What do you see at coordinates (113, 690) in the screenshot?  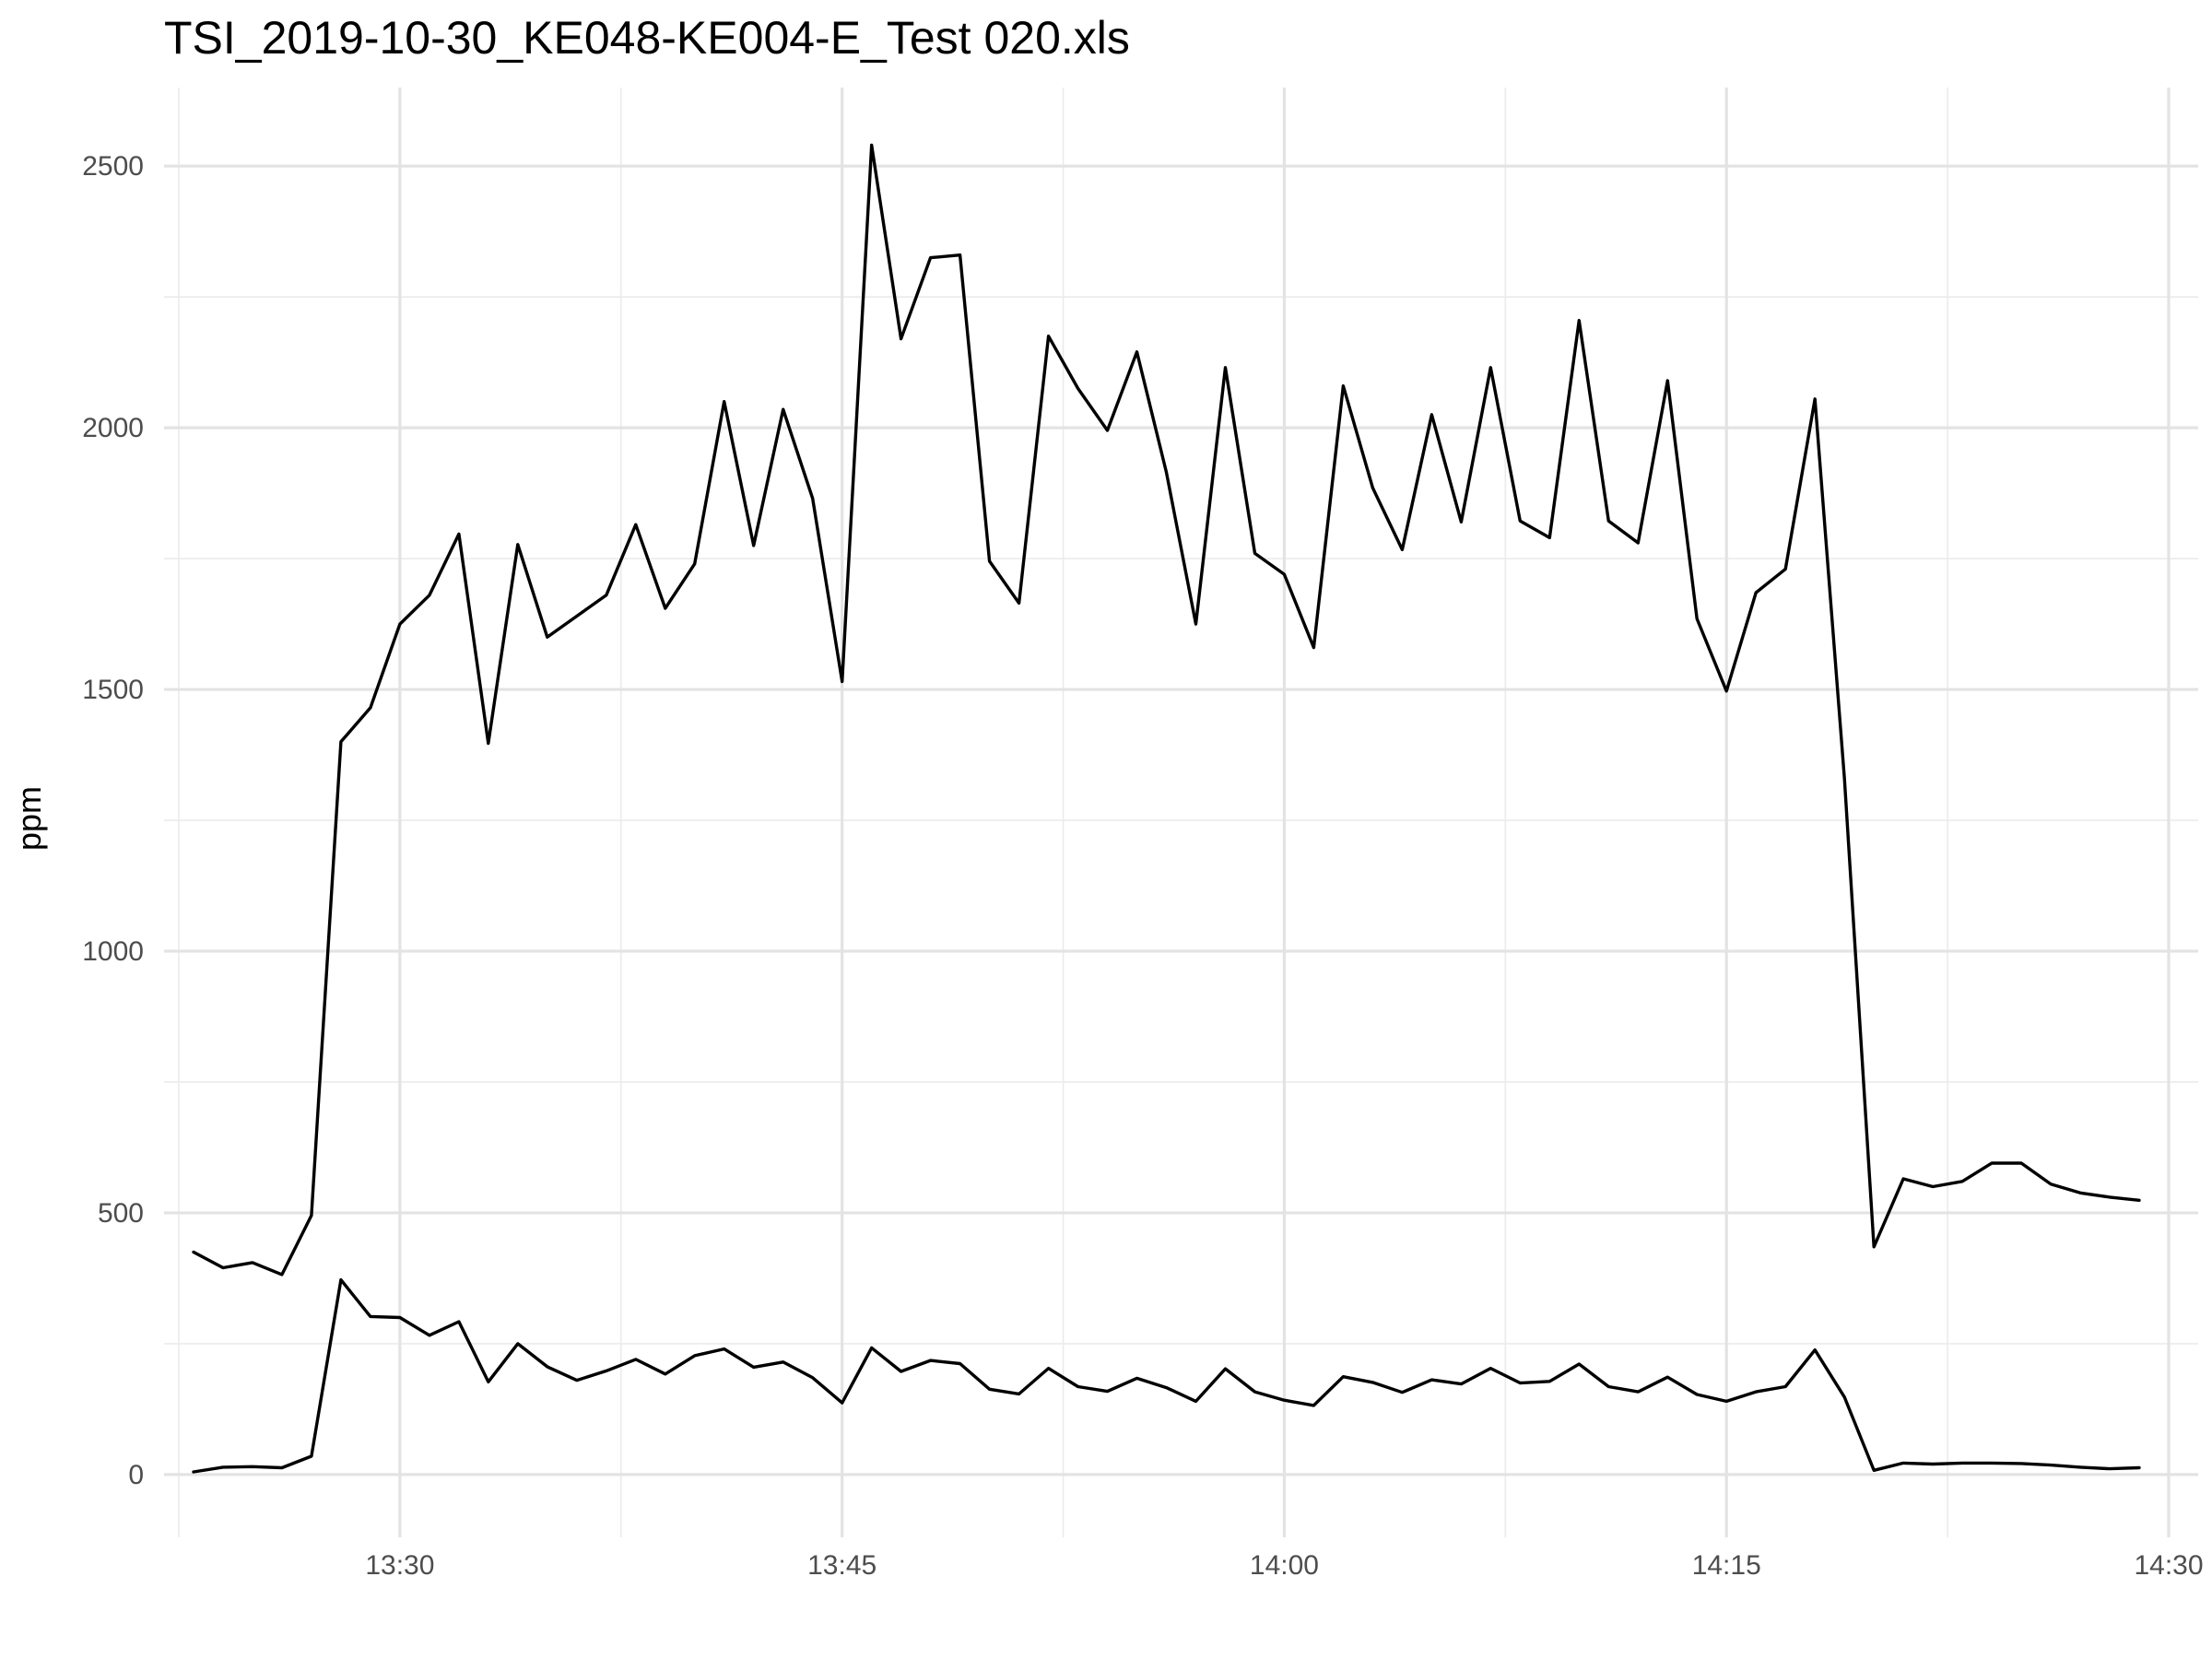 I see `y-tick-label: 1500` at bounding box center [113, 690].